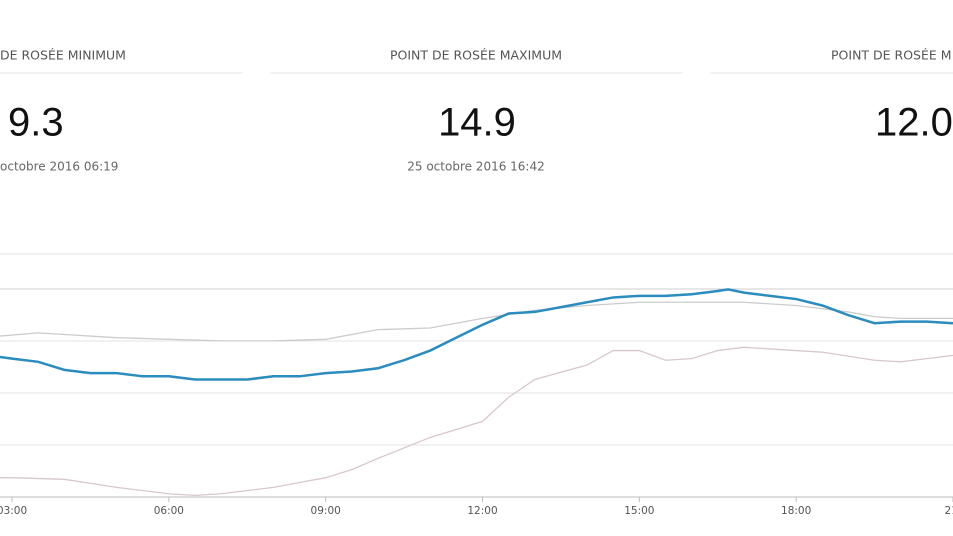  I want to click on series-line, so click(476, 321).